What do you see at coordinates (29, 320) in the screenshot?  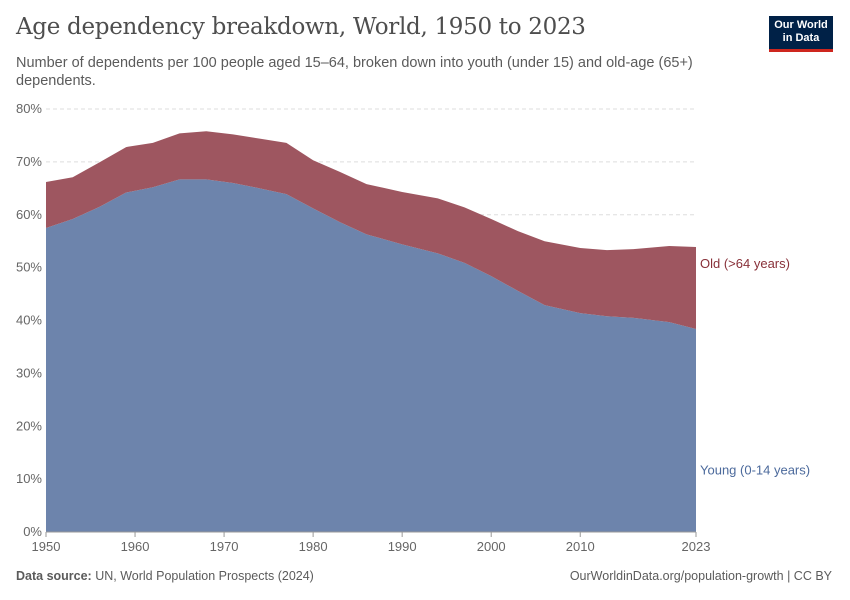 I see `y-tick-label: 40%` at bounding box center [29, 320].